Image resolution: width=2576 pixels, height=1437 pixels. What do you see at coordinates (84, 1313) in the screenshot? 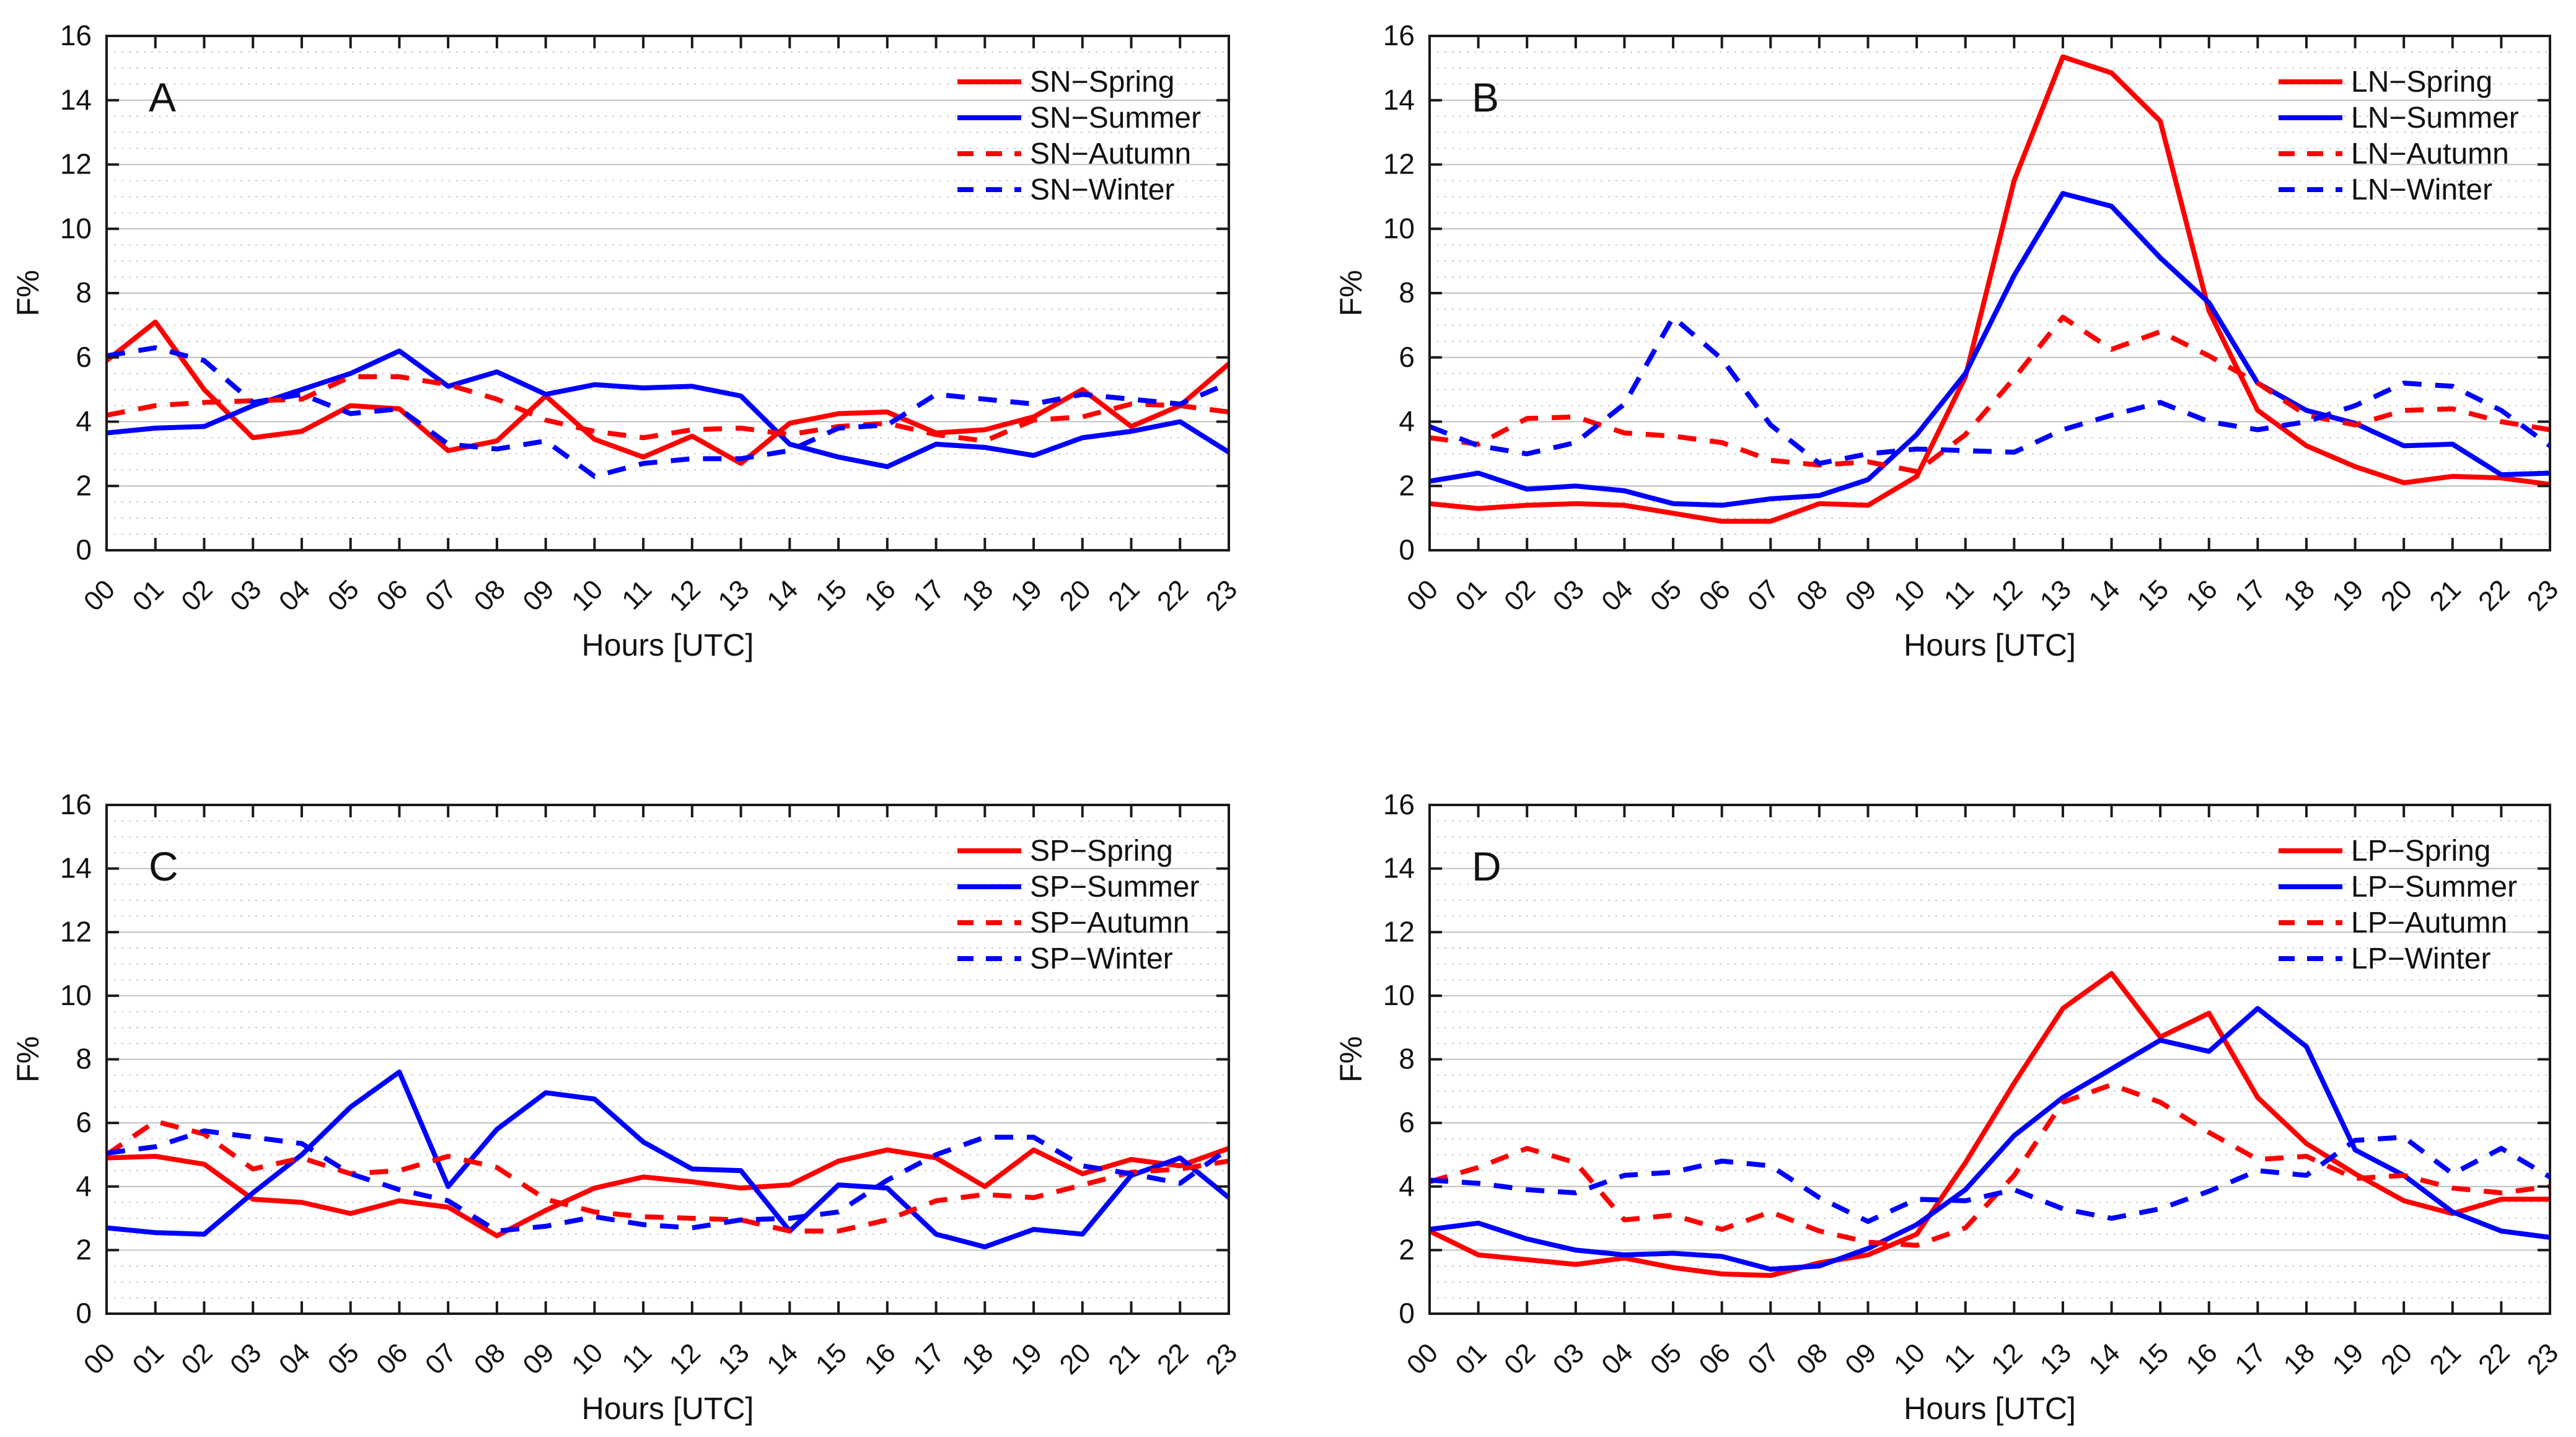
I see `y-tick-label: 0` at bounding box center [84, 1313].